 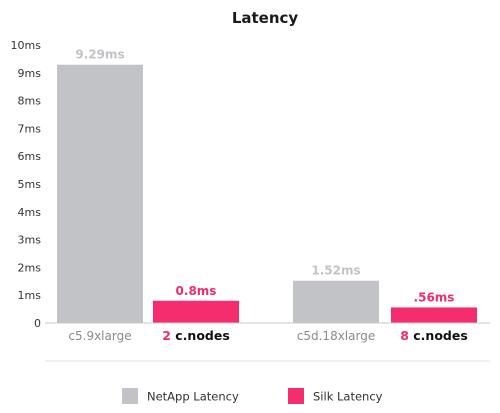 What do you see at coordinates (335, 271) in the screenshot?
I see `data-label: 1.52ms` at bounding box center [335, 271].